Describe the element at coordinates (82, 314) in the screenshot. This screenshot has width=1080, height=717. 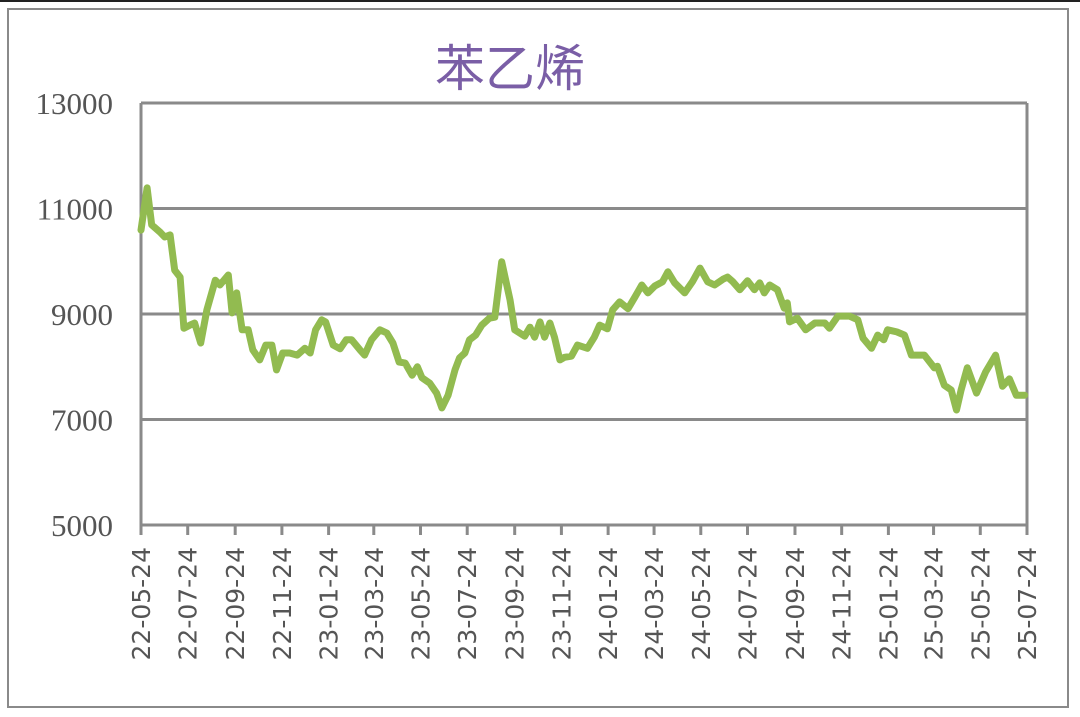
I see `y-tick-label: 9000` at that location.